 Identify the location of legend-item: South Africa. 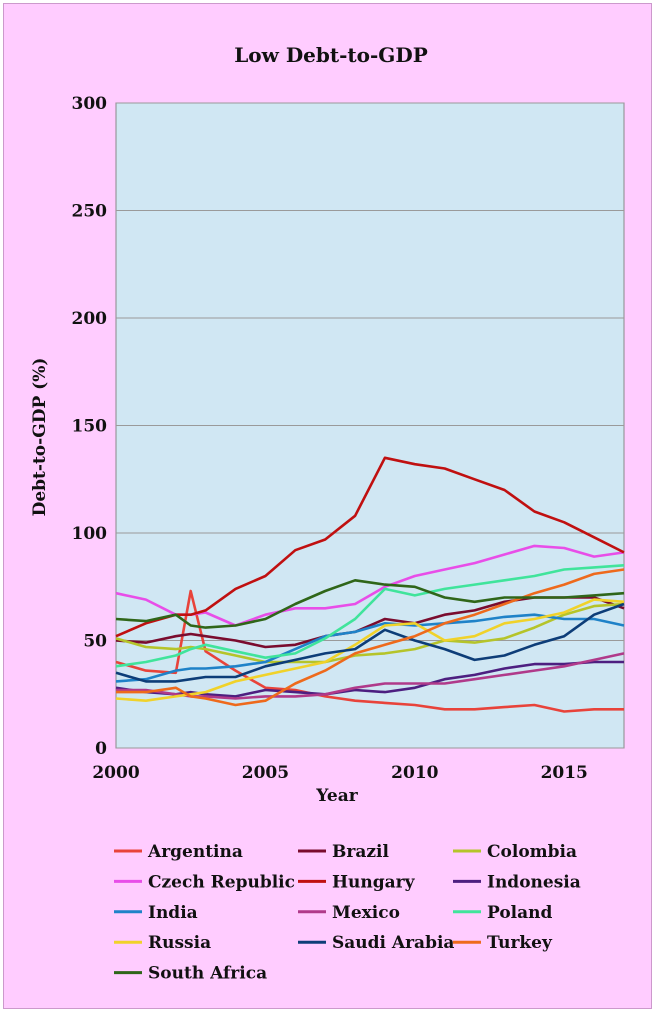
(190, 974).